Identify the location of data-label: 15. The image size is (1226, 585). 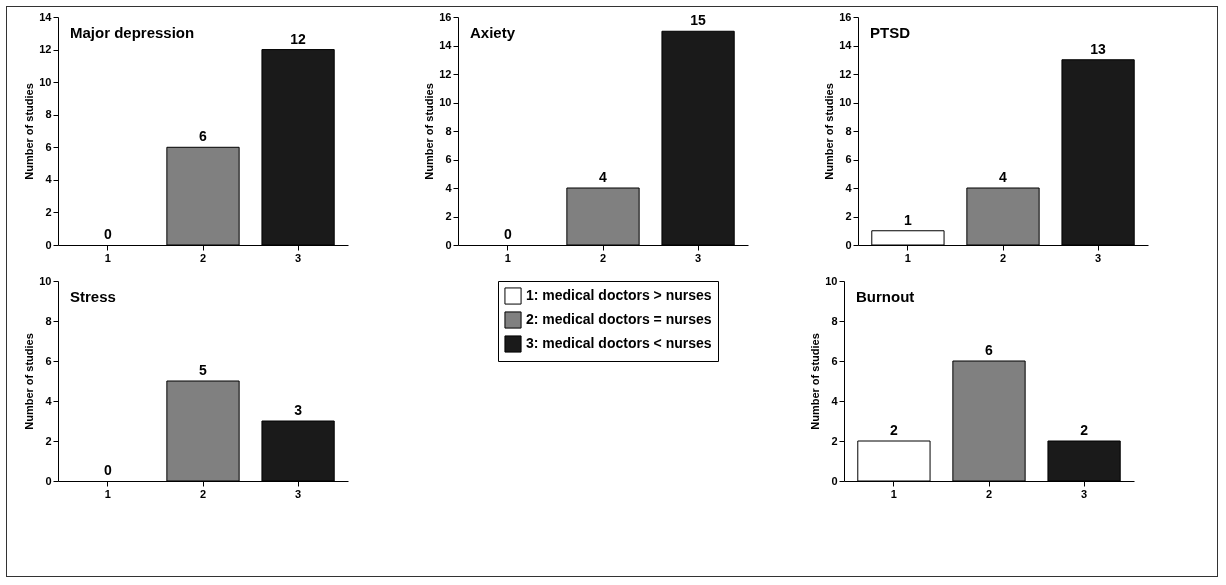
(698, 20).